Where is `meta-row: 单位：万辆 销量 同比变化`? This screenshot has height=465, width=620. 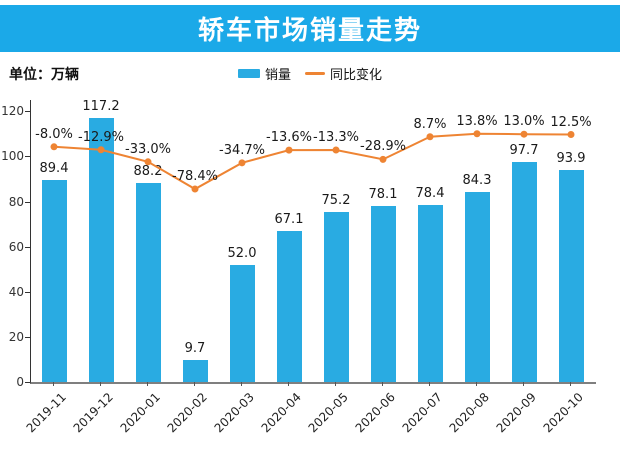 meta-row: 单位：万辆 销量 同比变化 is located at coordinates (310, 73).